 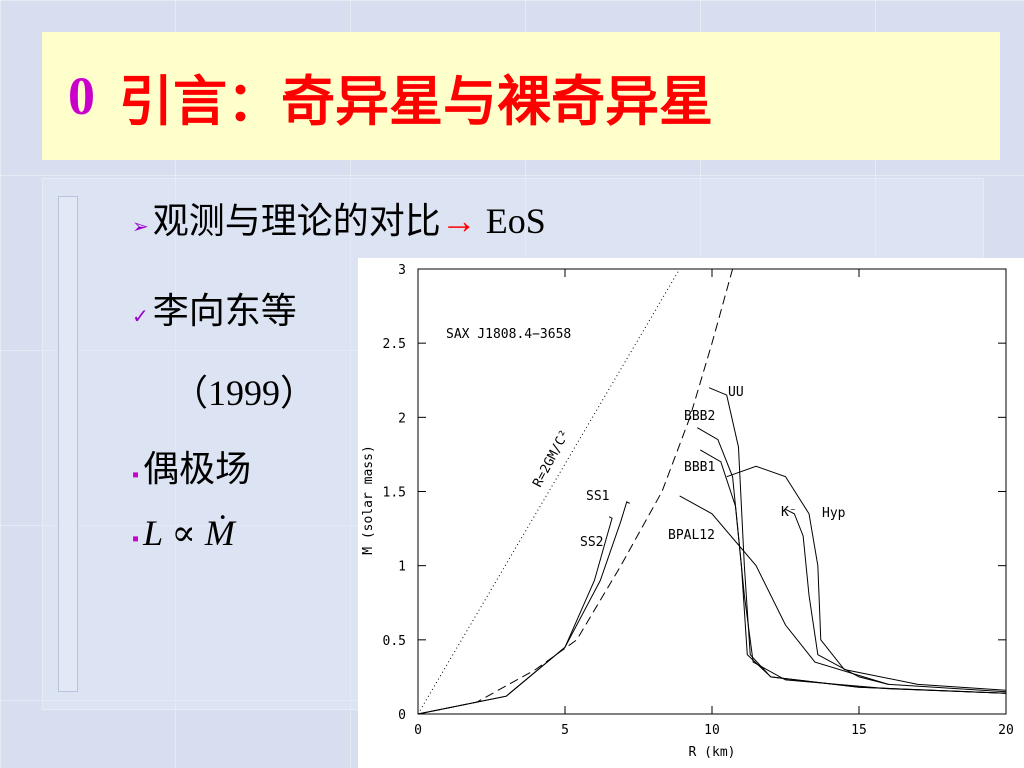 What do you see at coordinates (368, 500) in the screenshot?
I see `y-axis-label: M (solar mass)` at bounding box center [368, 500].